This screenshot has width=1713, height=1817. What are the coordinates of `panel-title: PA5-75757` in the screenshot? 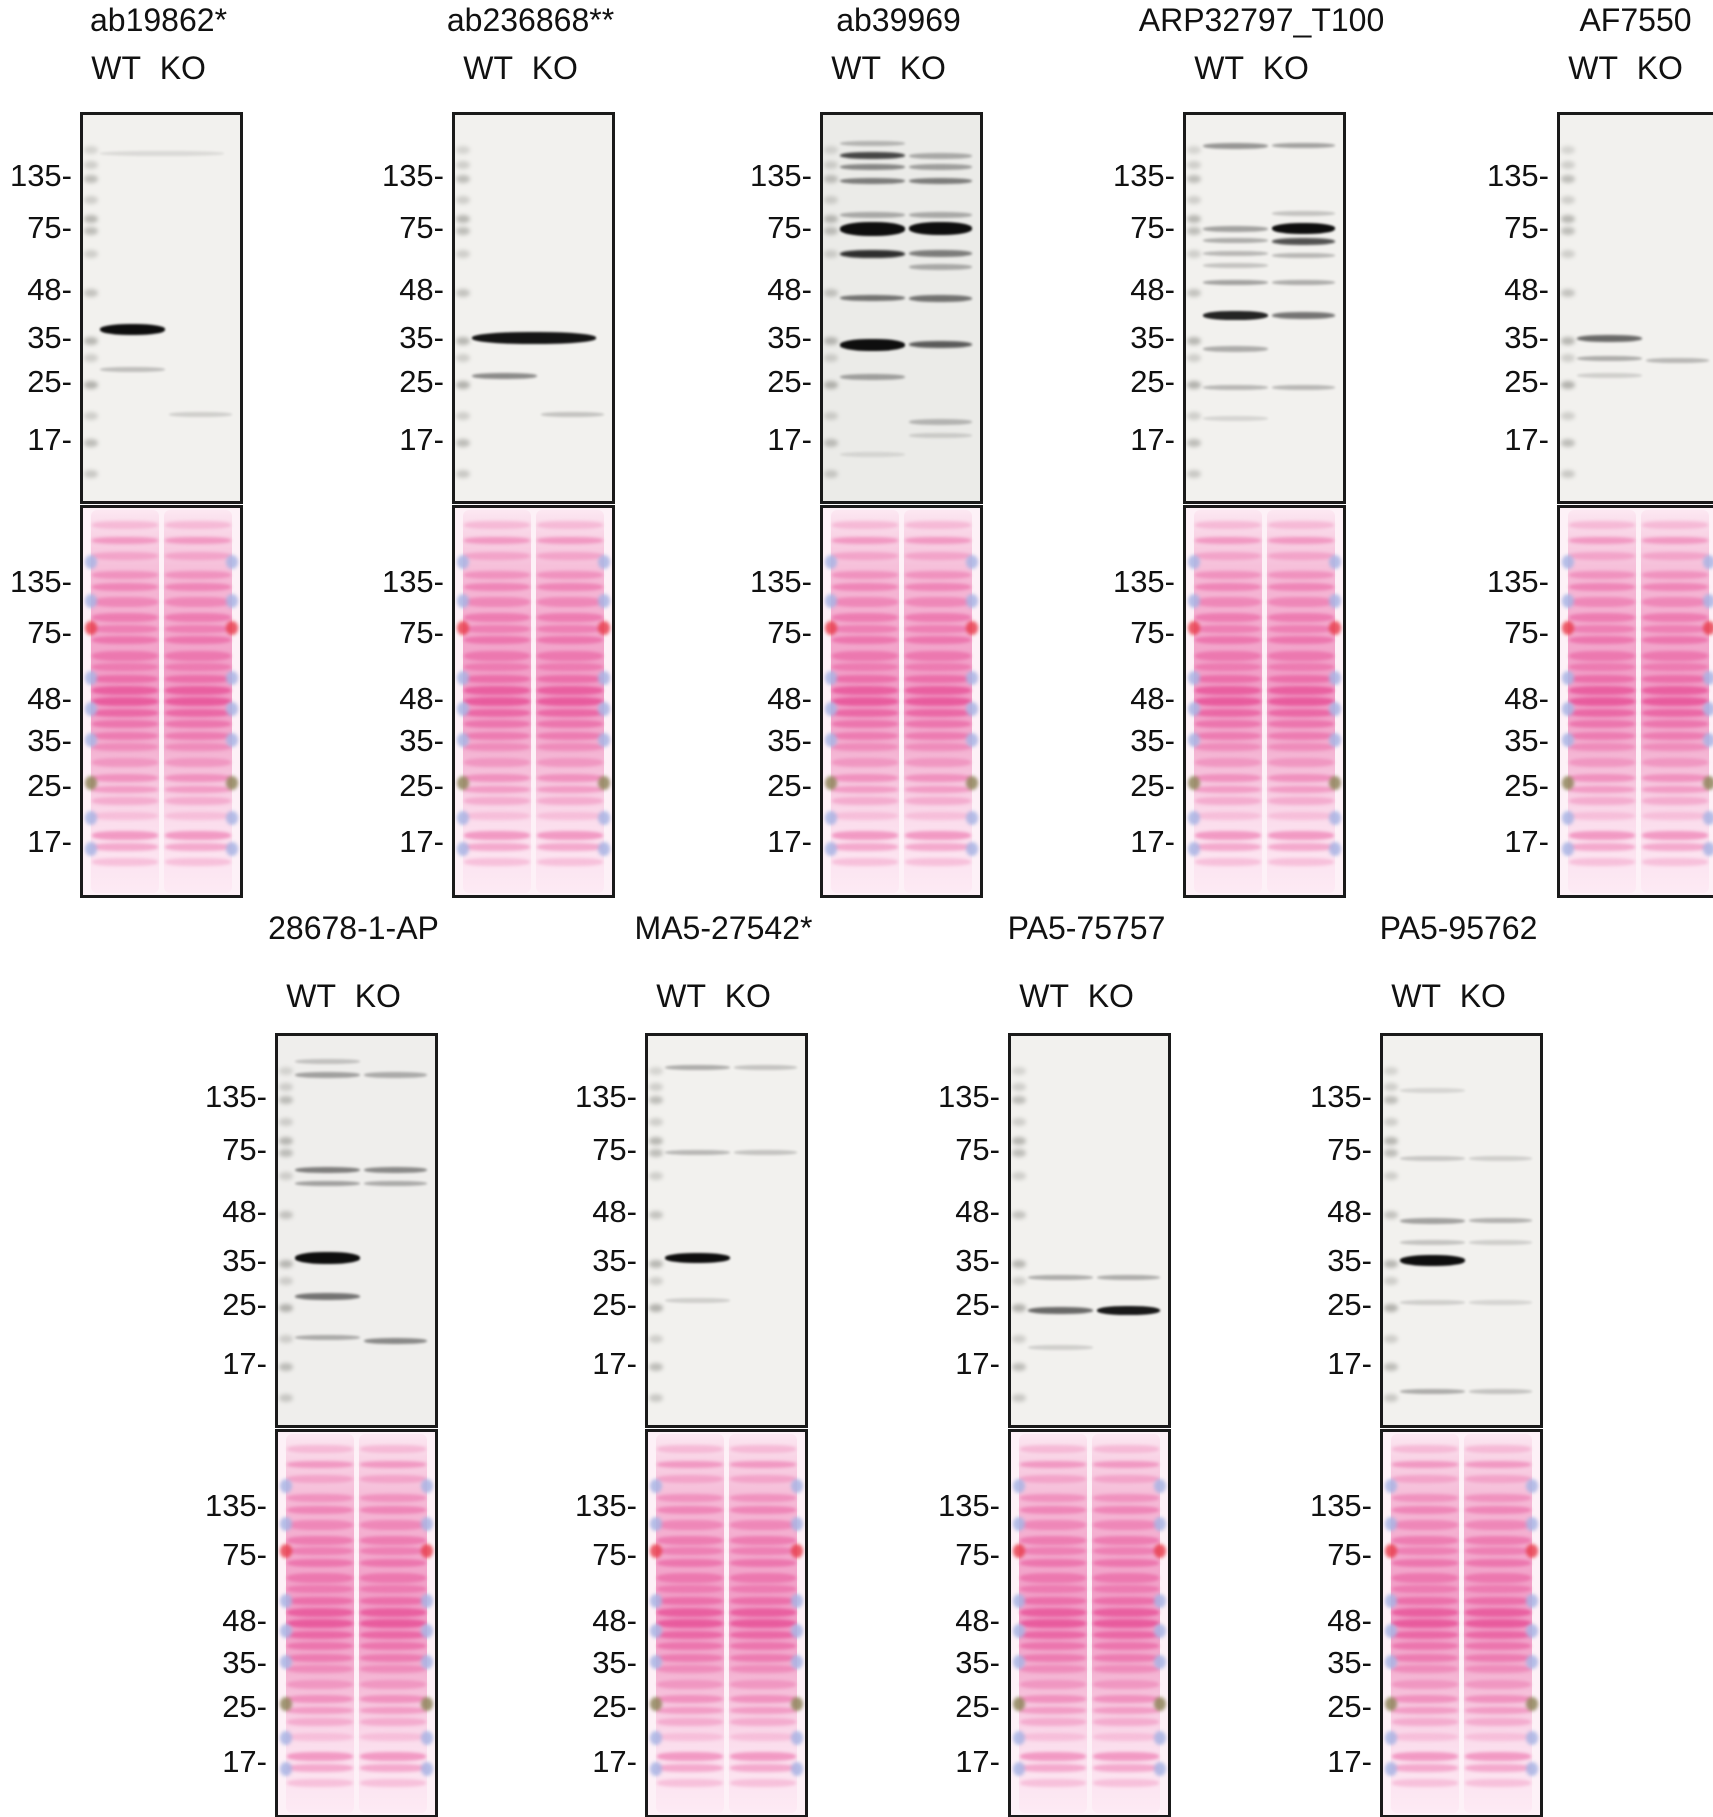 It's located at (1086, 928).